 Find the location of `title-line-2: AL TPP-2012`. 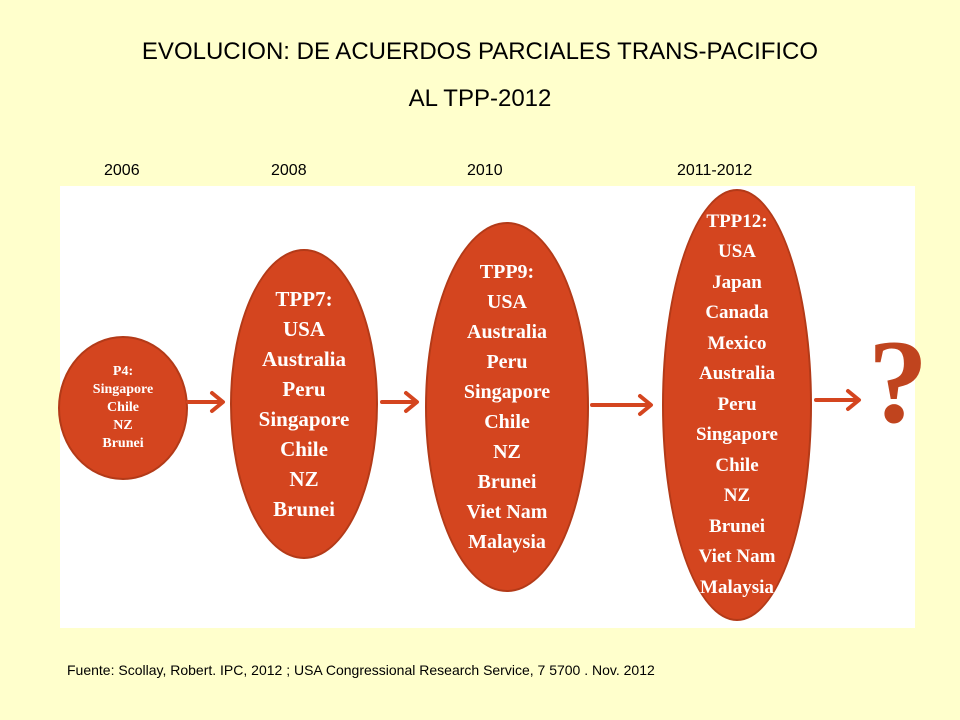

title-line-2: AL TPP-2012 is located at coordinates (480, 98).